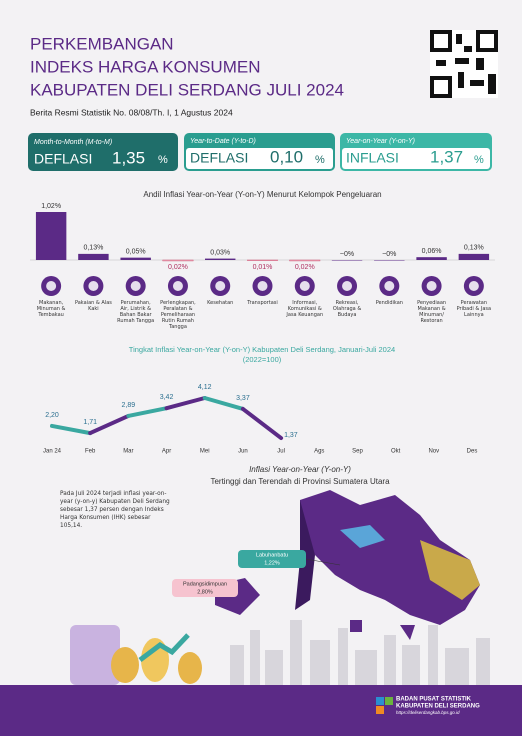 Image resolution: width=522 pixels, height=736 pixels. Describe the element at coordinates (286, 156) in the screenshot. I see `card-value: 0,10` at that location.